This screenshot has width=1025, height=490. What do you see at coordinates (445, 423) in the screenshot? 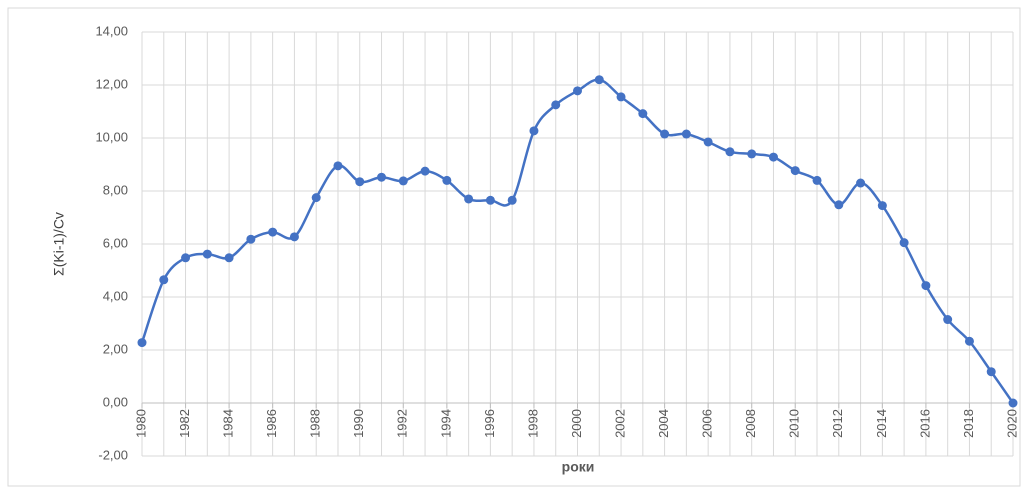
I see `x-tick-label: 1994` at bounding box center [445, 423].